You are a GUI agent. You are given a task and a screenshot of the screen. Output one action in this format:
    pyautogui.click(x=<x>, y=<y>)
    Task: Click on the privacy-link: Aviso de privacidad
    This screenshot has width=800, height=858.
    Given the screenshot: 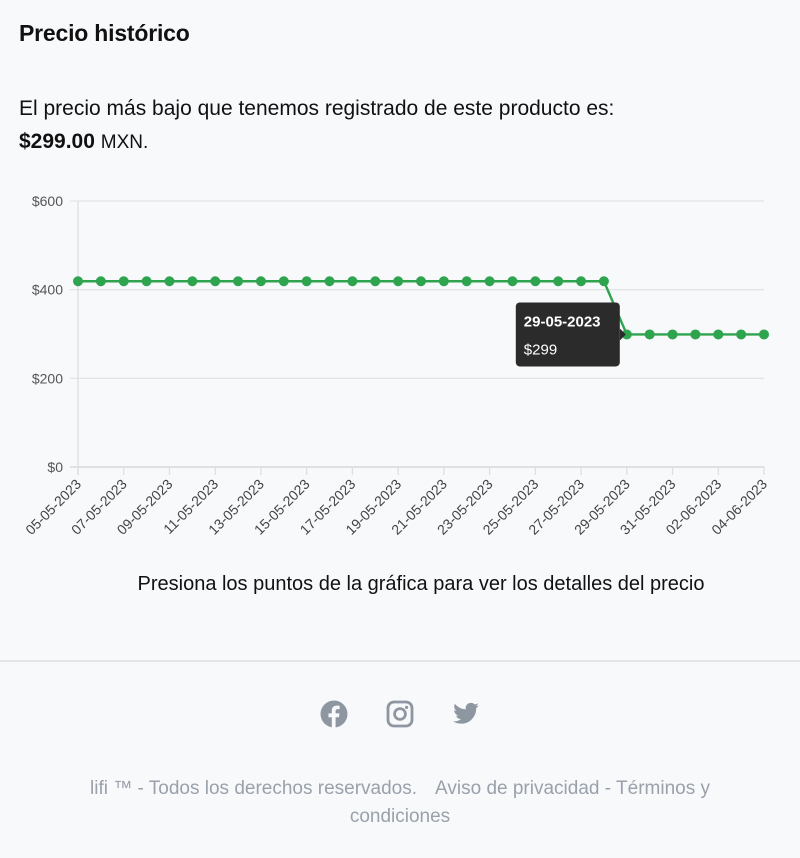 What is the action you would take?
    pyautogui.click(x=517, y=788)
    